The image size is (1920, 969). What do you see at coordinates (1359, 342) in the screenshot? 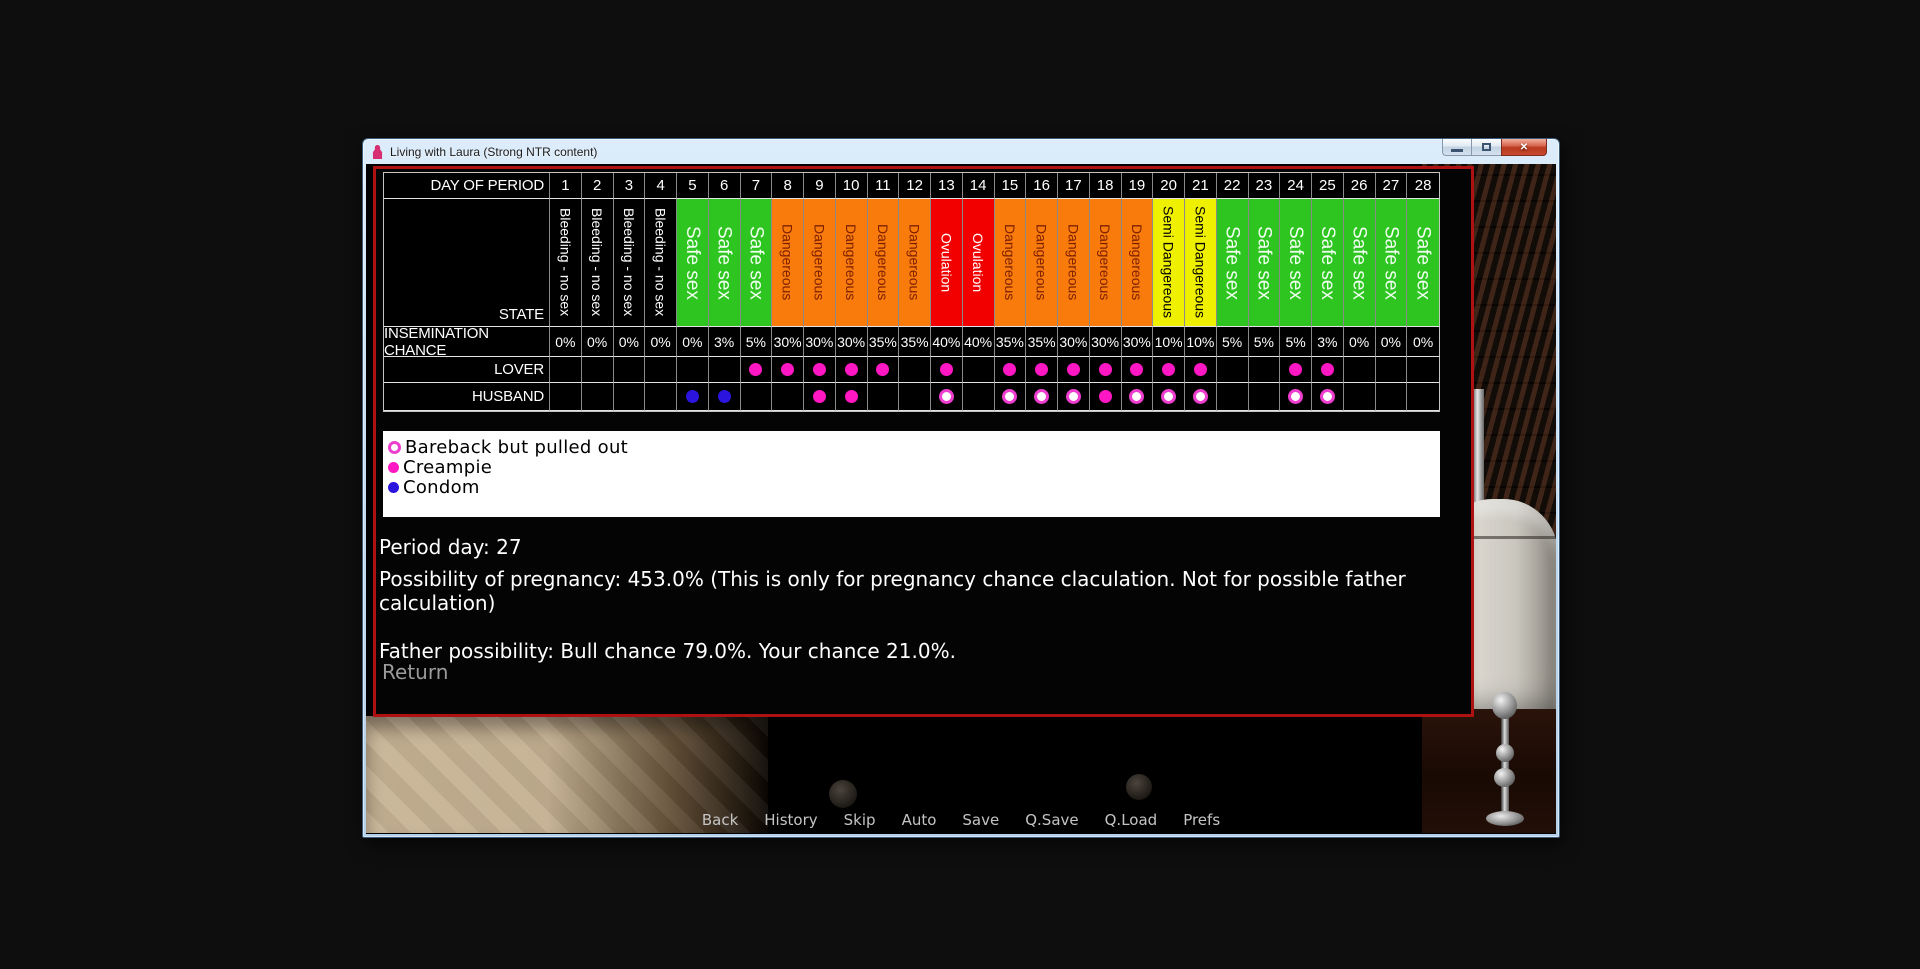
I see `insemination-cell-day-26: 0%` at bounding box center [1359, 342].